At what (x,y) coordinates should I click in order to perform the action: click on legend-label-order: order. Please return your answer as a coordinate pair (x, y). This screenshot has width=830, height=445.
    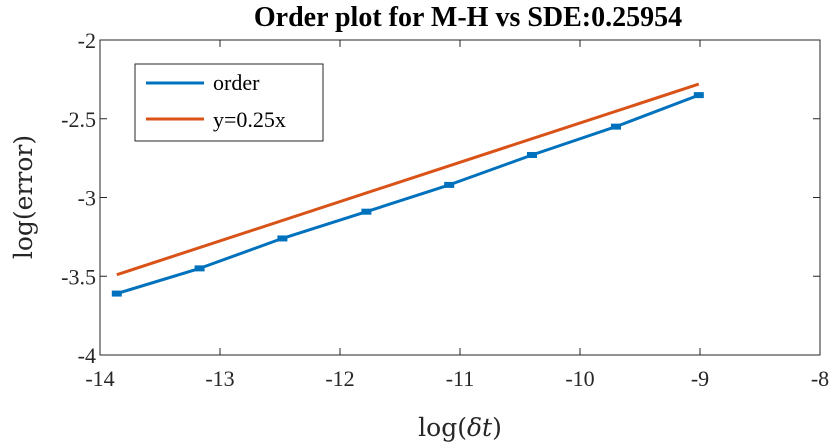
    Looking at the image, I should click on (236, 82).